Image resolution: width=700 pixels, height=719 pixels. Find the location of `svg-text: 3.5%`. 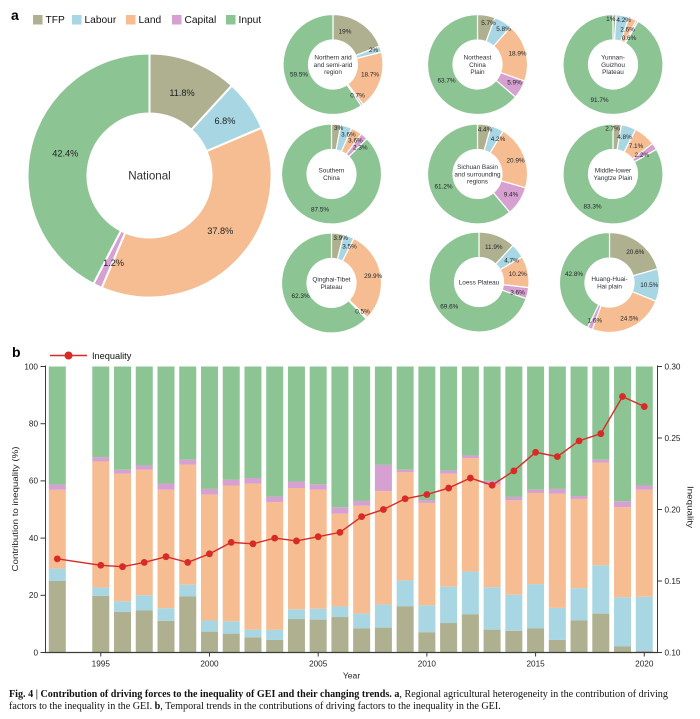

svg-text: 3.5% is located at coordinates (349, 247).